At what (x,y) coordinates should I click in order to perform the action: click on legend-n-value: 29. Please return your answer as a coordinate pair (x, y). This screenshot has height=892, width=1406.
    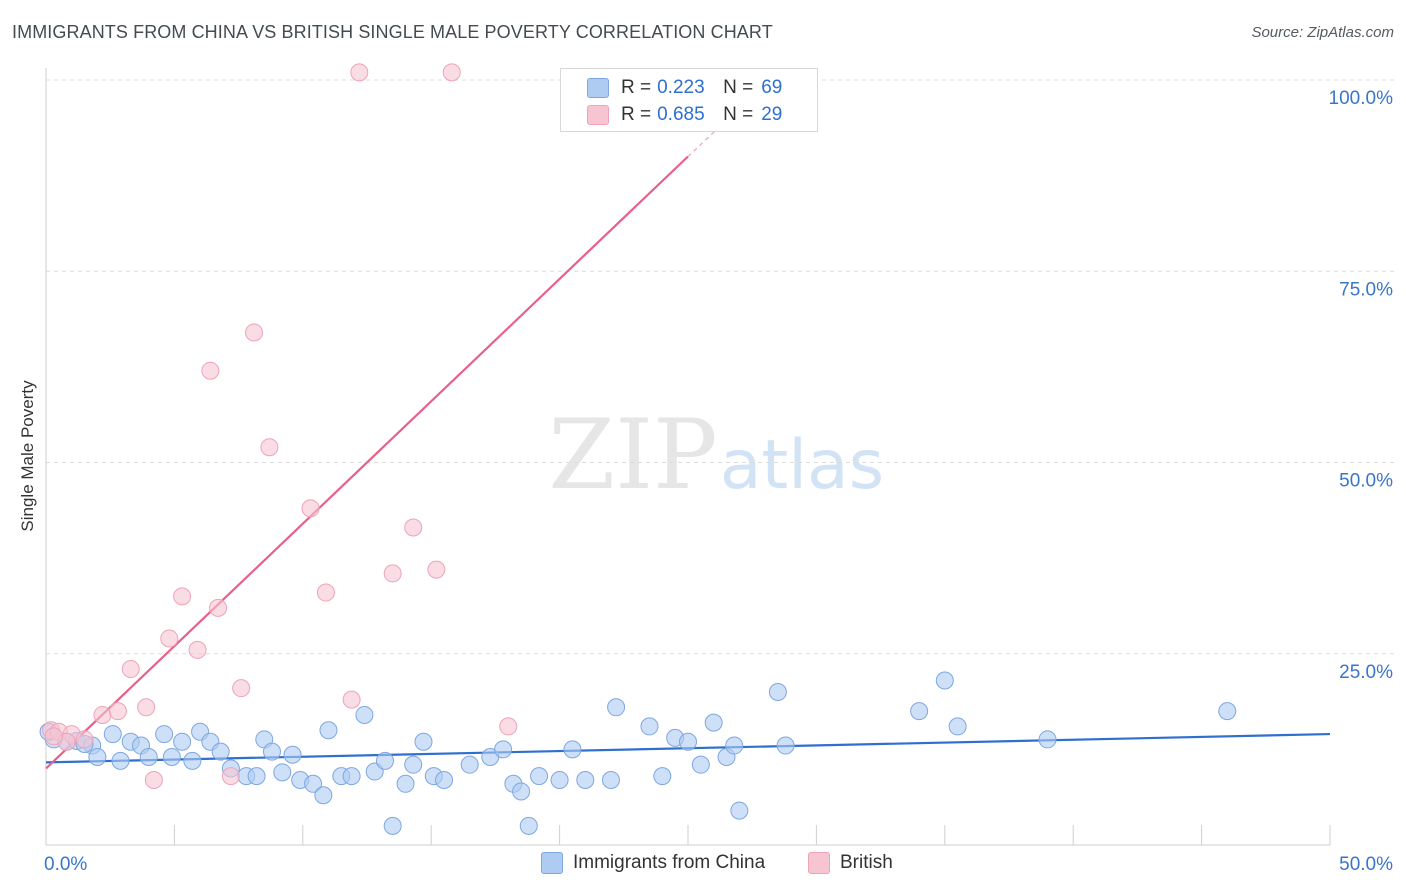
    Looking at the image, I should click on (772, 114).